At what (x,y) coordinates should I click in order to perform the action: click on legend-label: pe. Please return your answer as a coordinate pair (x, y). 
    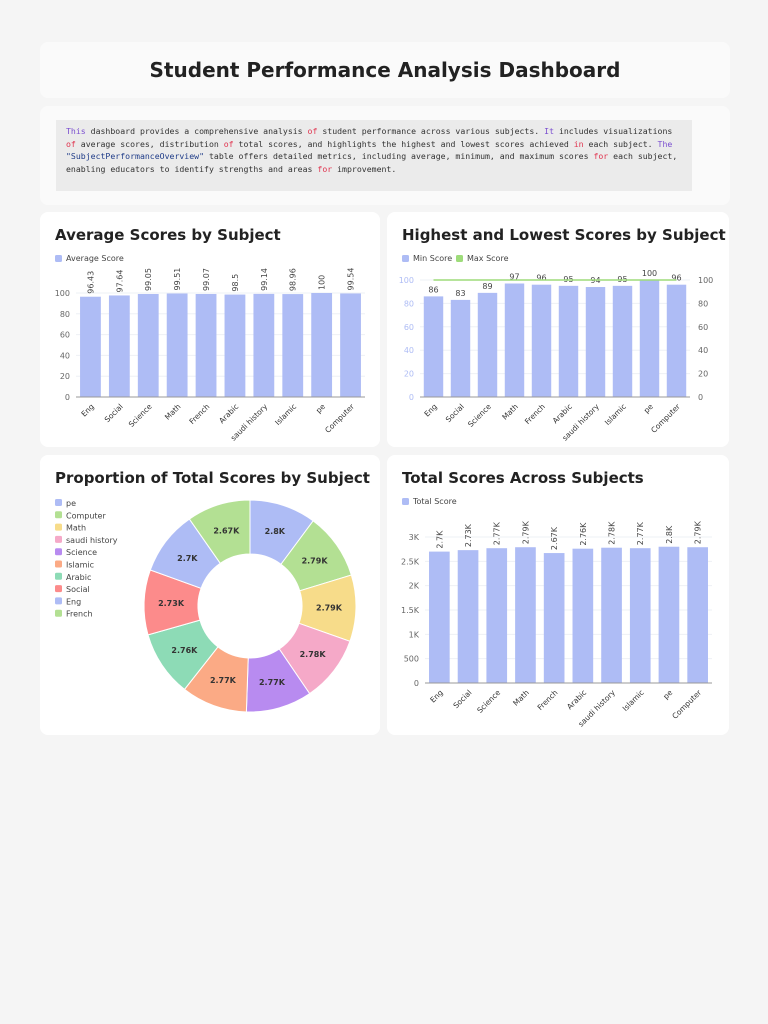
    Looking at the image, I should click on (71, 503).